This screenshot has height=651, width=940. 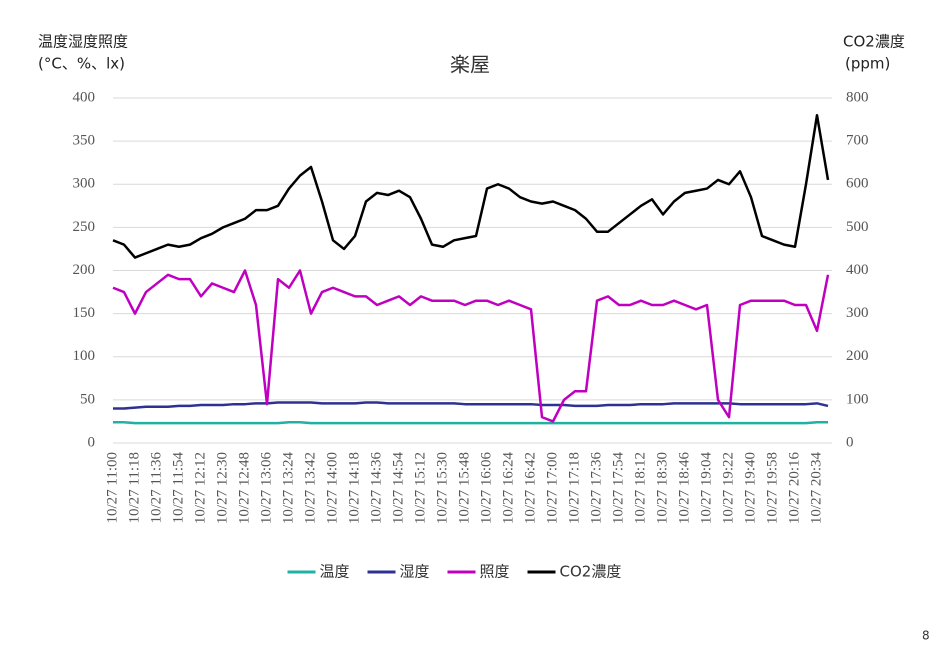 What do you see at coordinates (618, 488) in the screenshot?
I see `x-tick-label: 10/27 17:54` at bounding box center [618, 488].